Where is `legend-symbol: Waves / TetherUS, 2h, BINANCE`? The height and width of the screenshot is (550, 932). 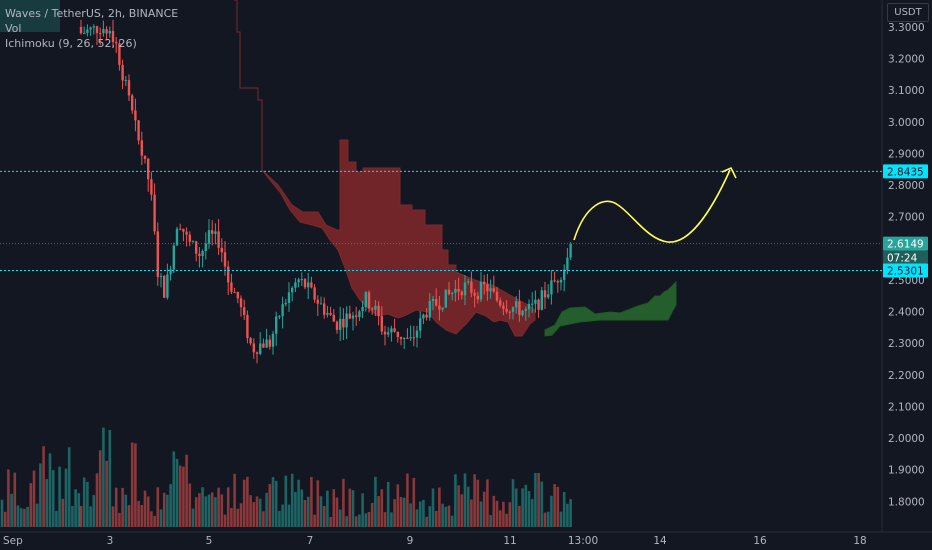
legend-symbol: Waves / TetherUS, 2h, BINANCE is located at coordinates (92, 13).